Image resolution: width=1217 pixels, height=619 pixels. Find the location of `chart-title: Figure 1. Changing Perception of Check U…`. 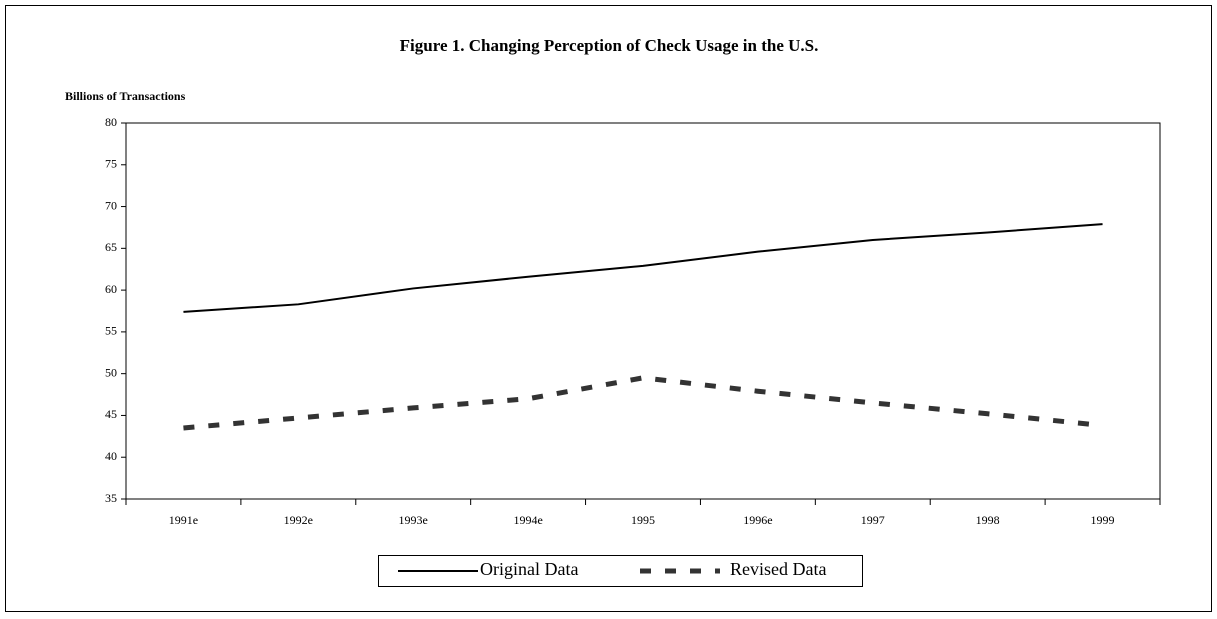

chart-title: Figure 1. Changing Perception of Check U… is located at coordinates (609, 45).